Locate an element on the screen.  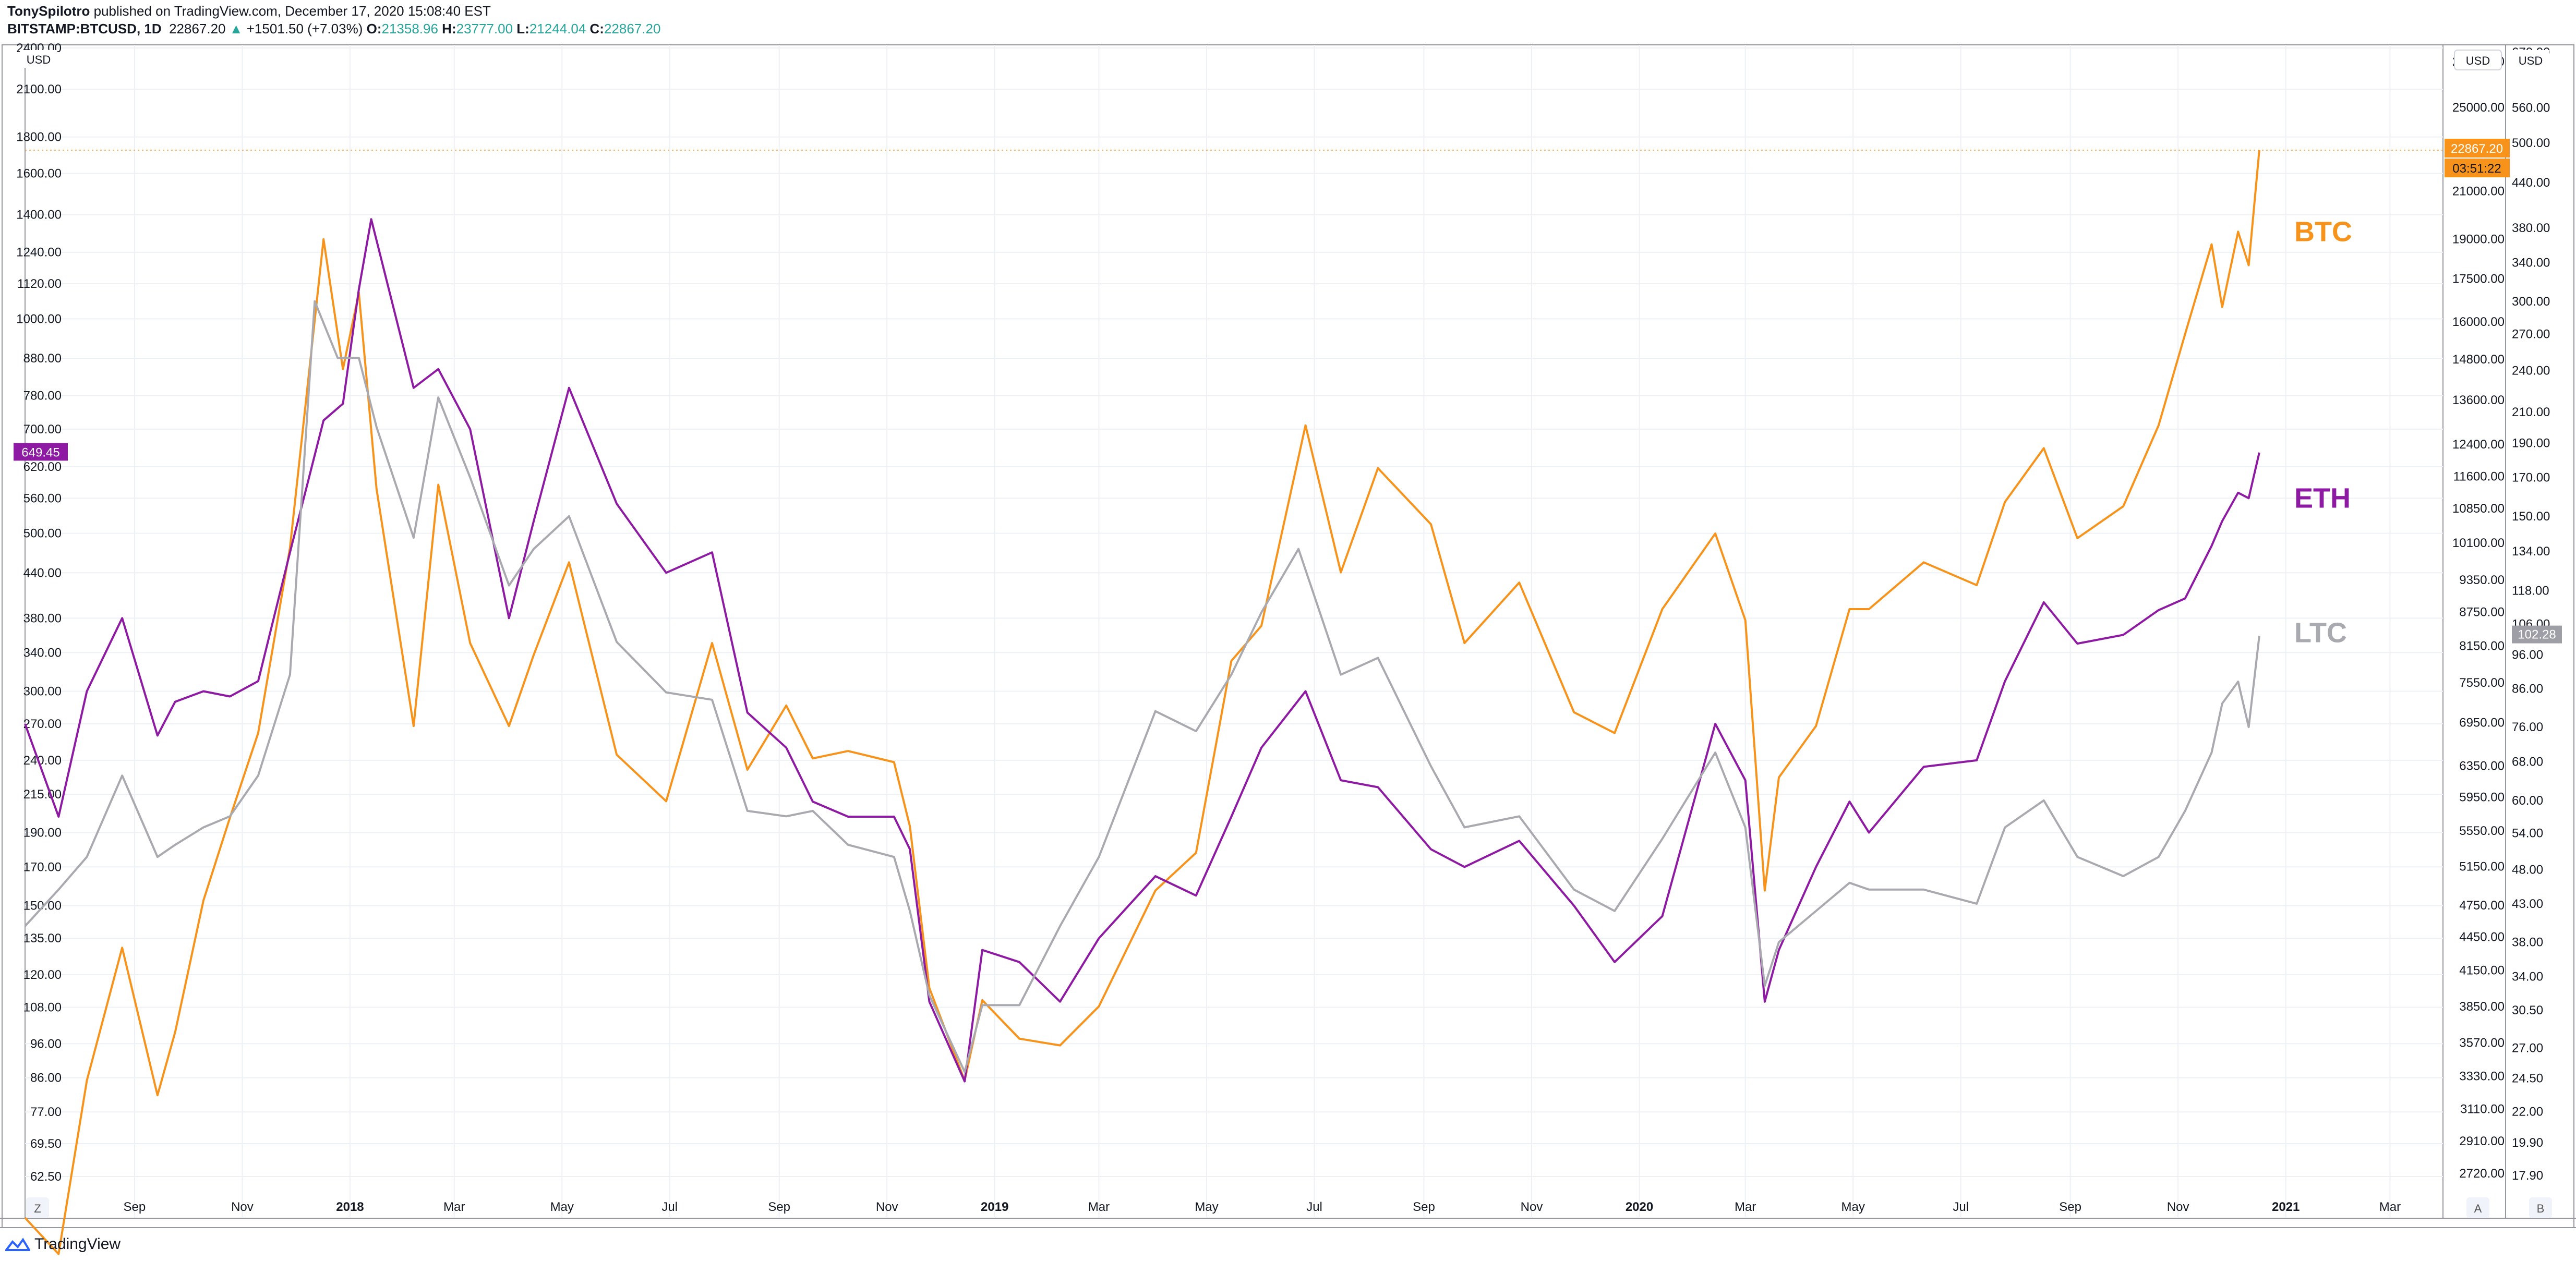
ltc-y-tick-label: 118.00 is located at coordinates (2530, 591).